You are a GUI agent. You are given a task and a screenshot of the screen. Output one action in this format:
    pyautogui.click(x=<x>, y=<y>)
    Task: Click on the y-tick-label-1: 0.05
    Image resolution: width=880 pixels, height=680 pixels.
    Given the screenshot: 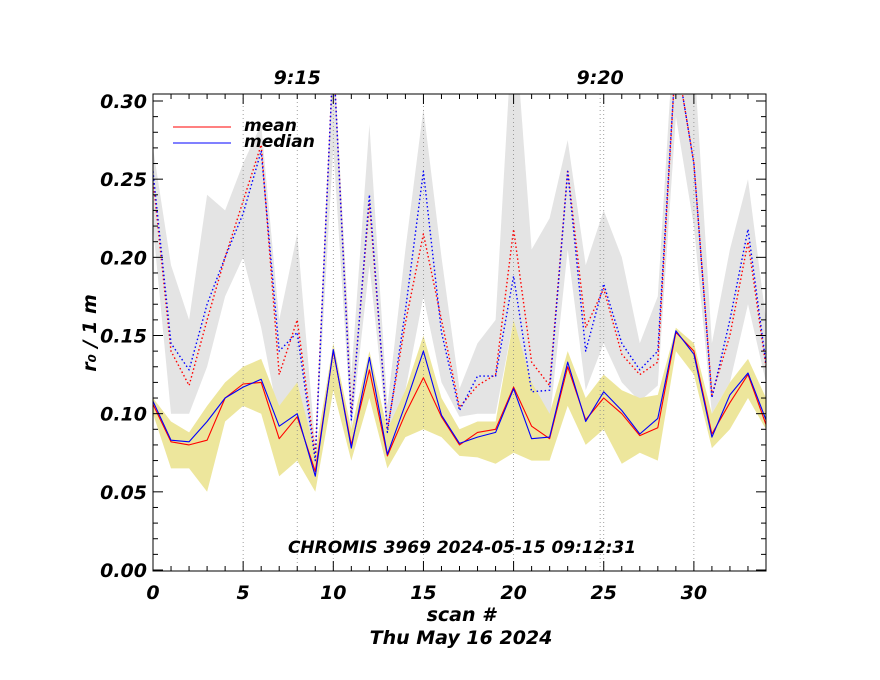 What is the action you would take?
    pyautogui.click(x=123, y=493)
    